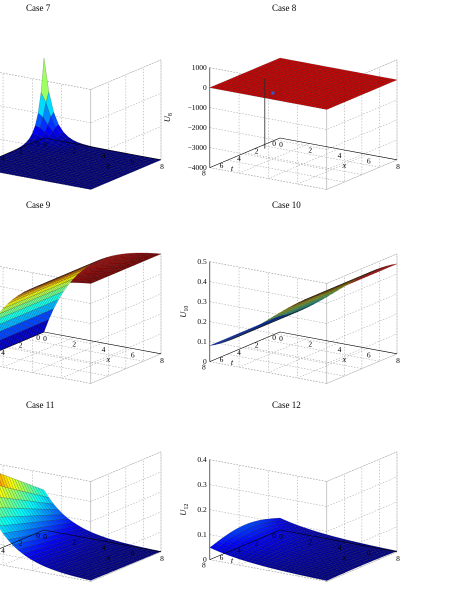  I want to click on z-axis-label-sub: 10, so click(187, 309).